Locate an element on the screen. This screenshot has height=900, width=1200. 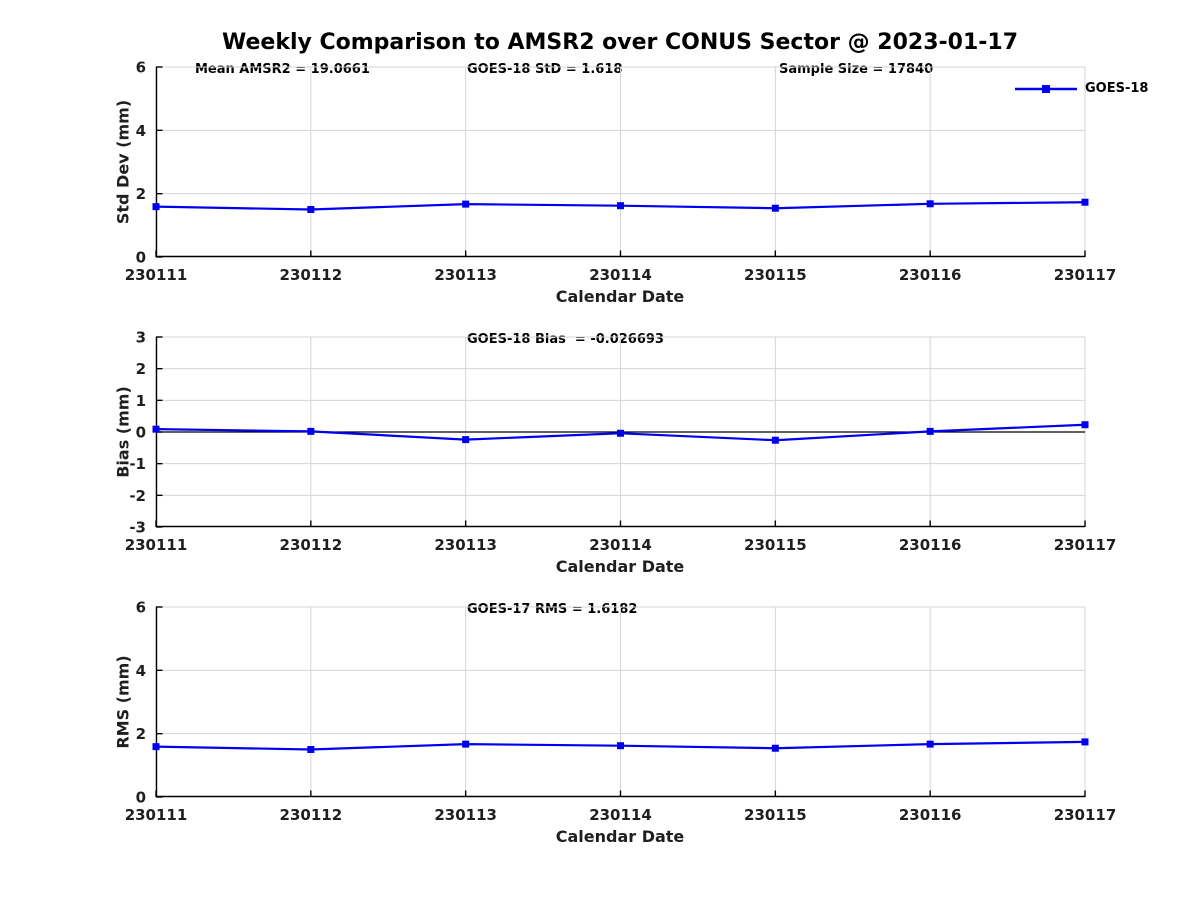
annotation-sample-size: Sample Size = 17840 is located at coordinates (856, 69).